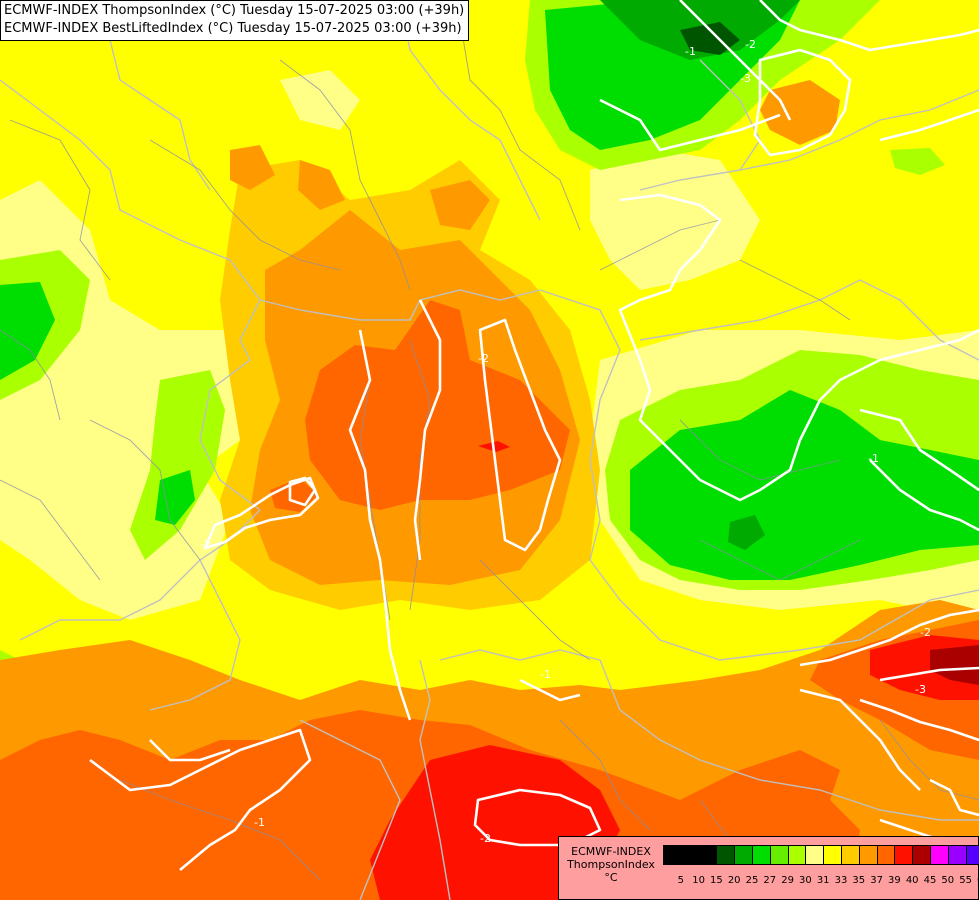 Image resolution: width=979 pixels, height=900 pixels. What do you see at coordinates (611, 877) in the screenshot?
I see `legend-title-line: °C` at bounding box center [611, 877].